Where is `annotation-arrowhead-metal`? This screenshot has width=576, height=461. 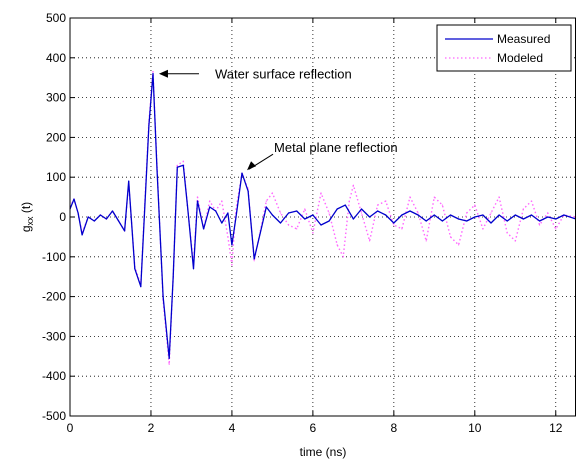
annotation-arrowhead-metal is located at coordinates (252, 166).